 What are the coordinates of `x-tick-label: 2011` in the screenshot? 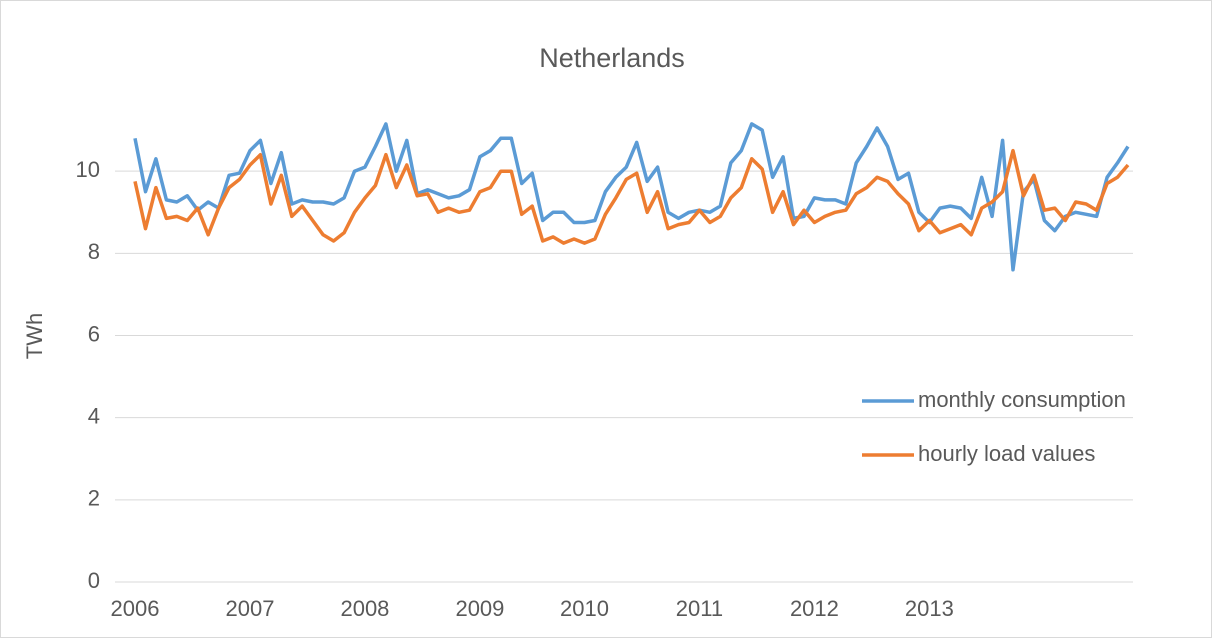 It's located at (699, 608).